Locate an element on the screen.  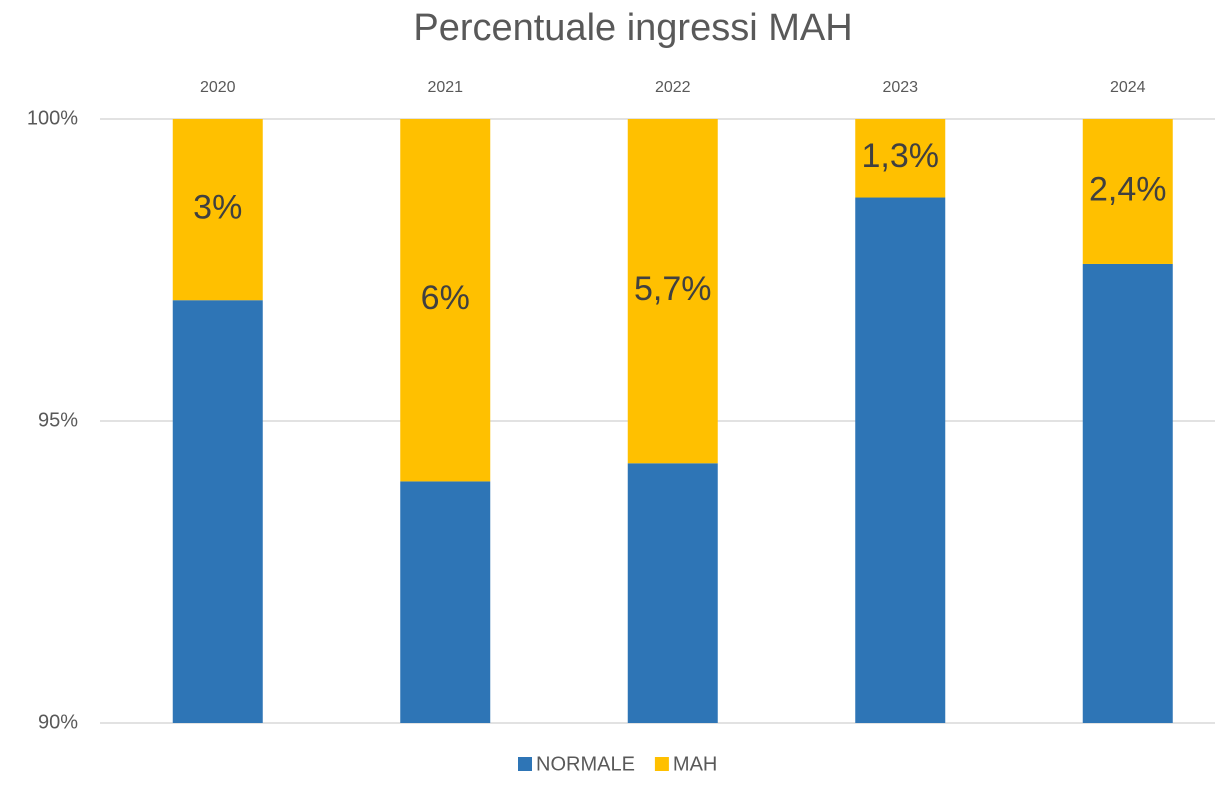
chart-title: Percentuale ingressi MAH is located at coordinates (632, 28).